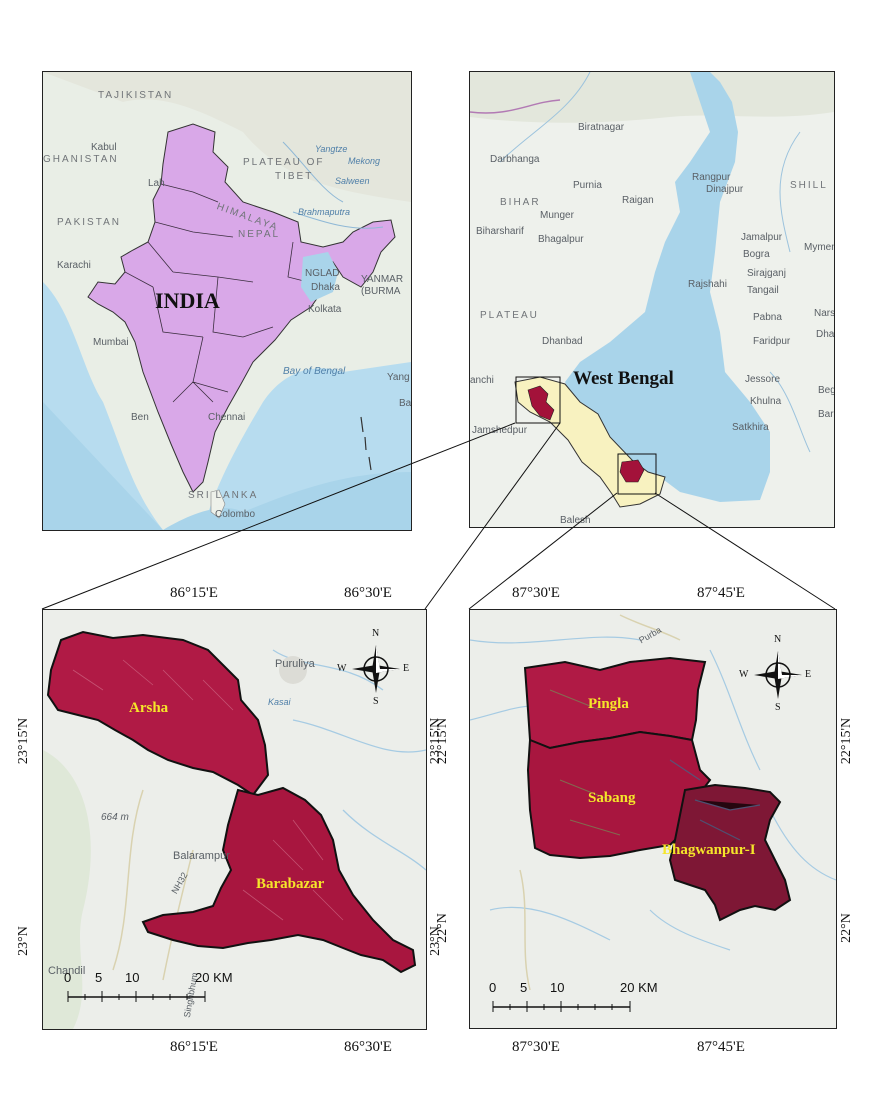 The image size is (877, 1097). I want to click on medinipur-bottom-tick-1: 87°30'E, so click(536, 1047).